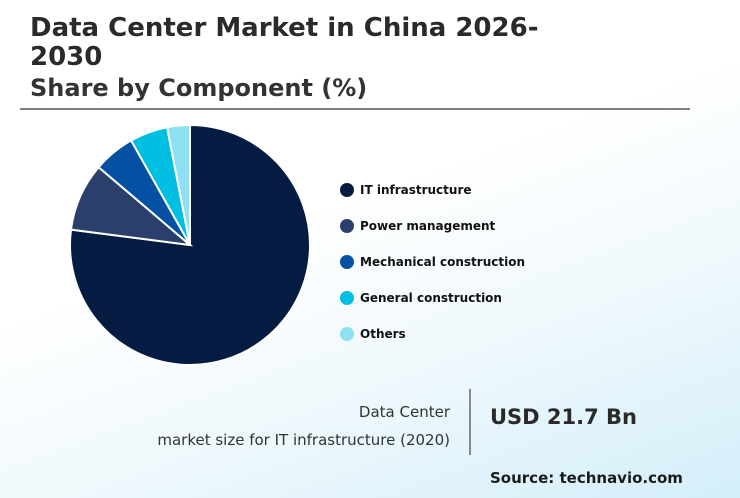 This screenshot has height=498, width=740. Describe the element at coordinates (470, 422) in the screenshot. I see `stat-divider` at that location.